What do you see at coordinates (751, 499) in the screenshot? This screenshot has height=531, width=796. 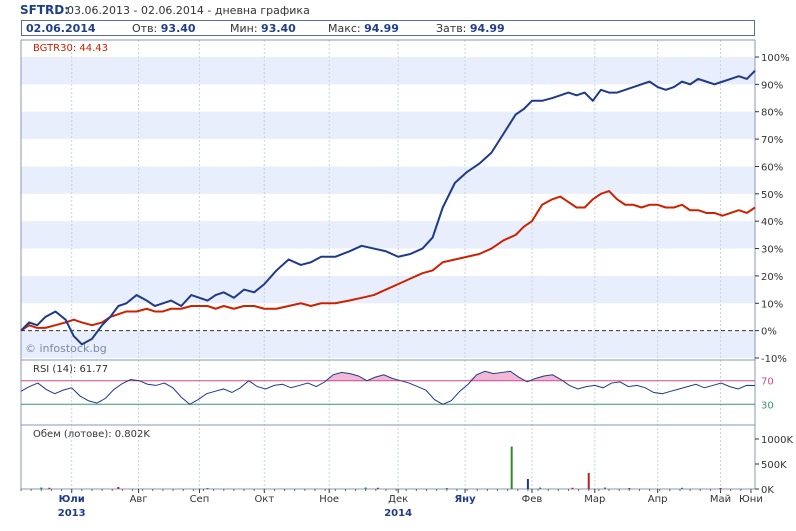 I see `x-tick-label: Юни` at bounding box center [751, 499].